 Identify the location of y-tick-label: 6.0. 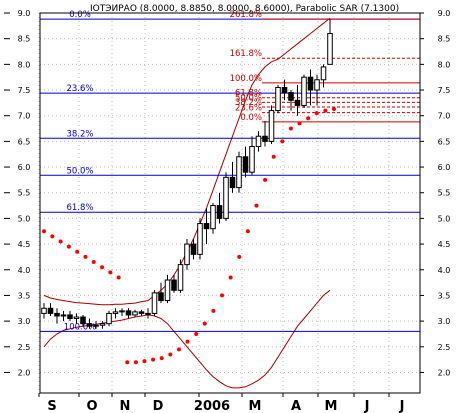
(444, 167).